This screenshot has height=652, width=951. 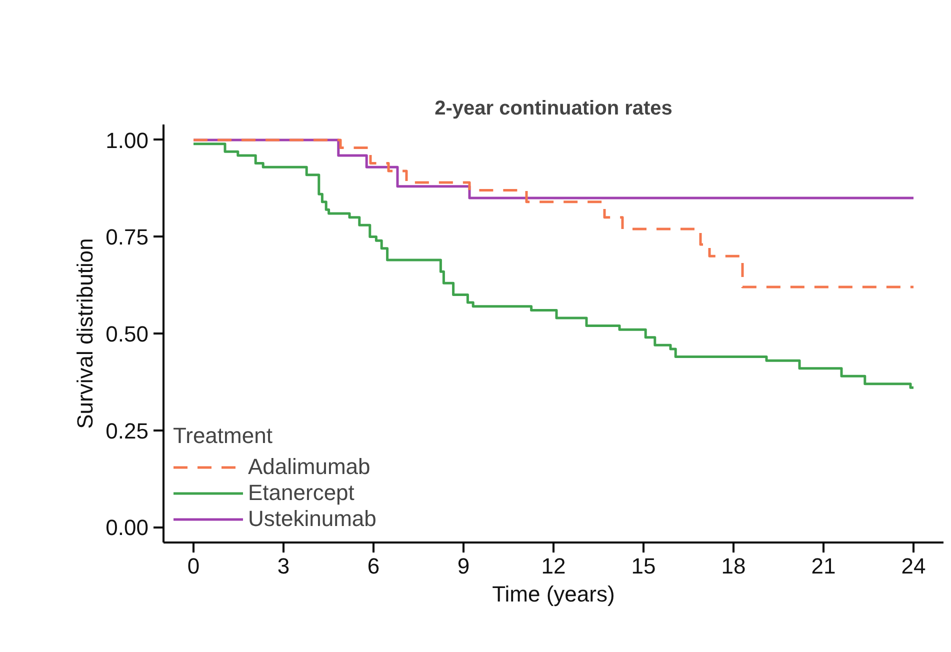 I want to click on x-axis-title: Time (years), so click(x=553, y=594).